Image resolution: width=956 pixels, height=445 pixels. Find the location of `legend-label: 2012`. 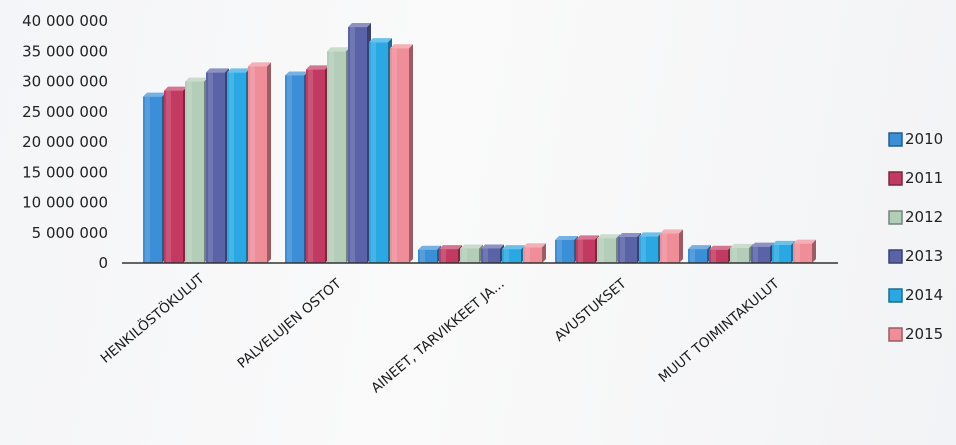

legend-label: 2012 is located at coordinates (924, 217).